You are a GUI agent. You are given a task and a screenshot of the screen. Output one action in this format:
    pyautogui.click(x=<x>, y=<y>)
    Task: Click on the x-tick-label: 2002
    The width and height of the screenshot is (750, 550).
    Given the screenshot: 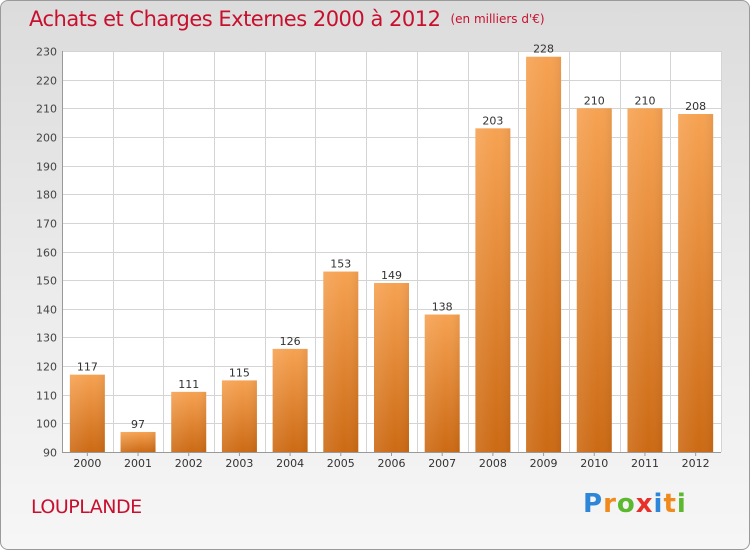 What is the action you would take?
    pyautogui.click(x=189, y=463)
    